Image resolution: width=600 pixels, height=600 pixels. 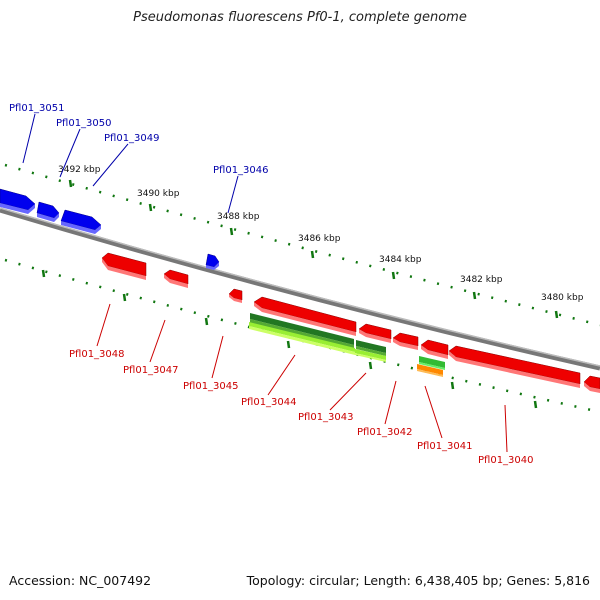 I want to click on scale-label: 3482 kbp, so click(x=481, y=280).